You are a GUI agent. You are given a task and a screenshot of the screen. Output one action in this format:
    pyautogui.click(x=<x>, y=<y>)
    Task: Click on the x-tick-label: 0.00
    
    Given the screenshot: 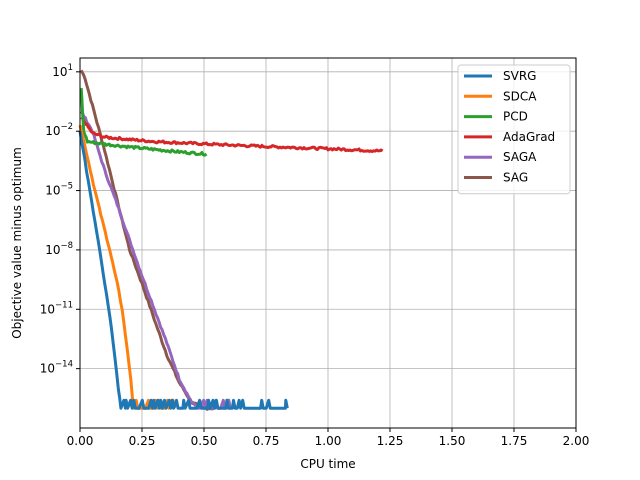 What is the action you would take?
    pyautogui.click(x=80, y=441)
    